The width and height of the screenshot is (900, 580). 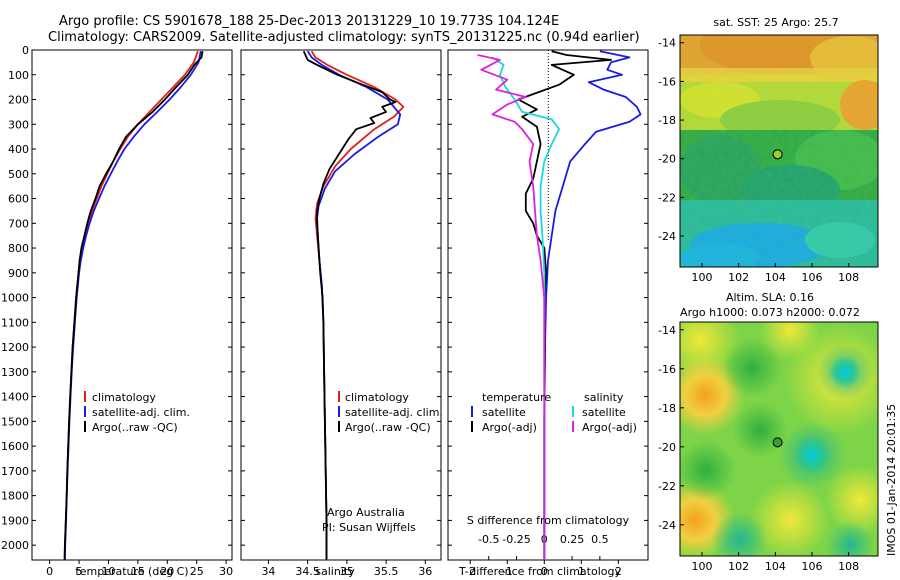 What do you see at coordinates (108, 571) in the screenshot?
I see `x-tick-label: 10` at bounding box center [108, 571].